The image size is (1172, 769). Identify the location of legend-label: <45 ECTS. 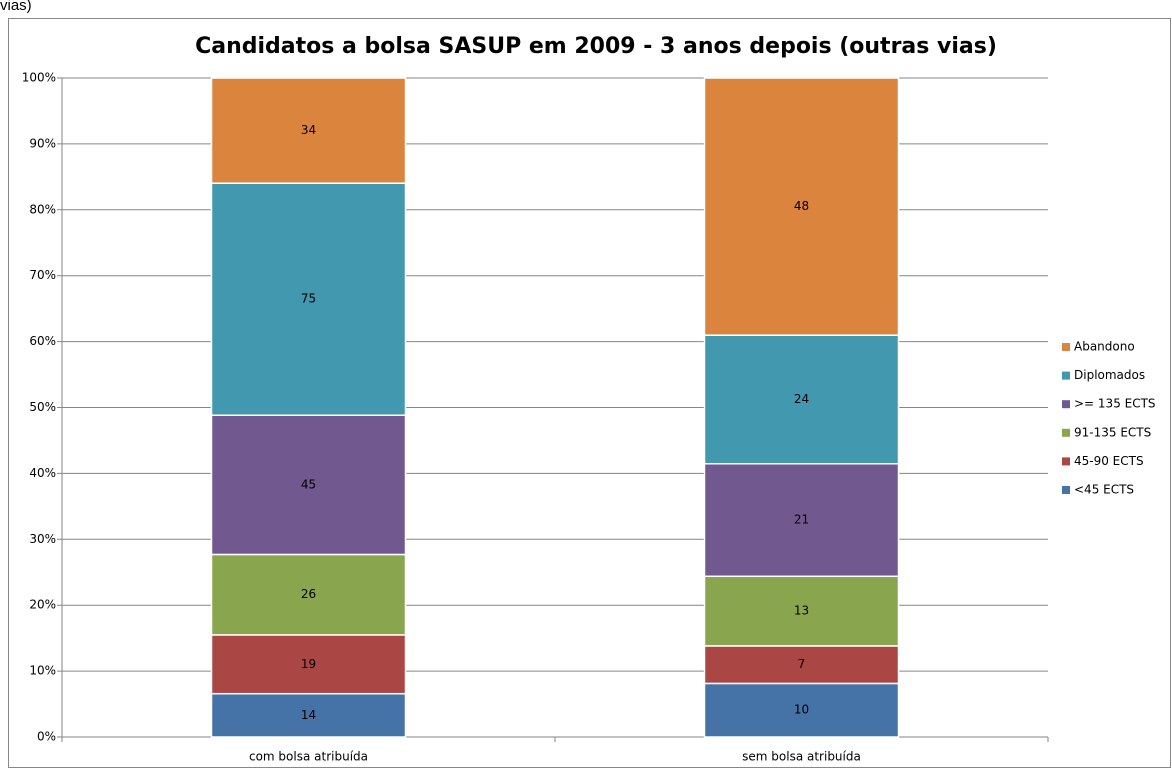
(1104, 490).